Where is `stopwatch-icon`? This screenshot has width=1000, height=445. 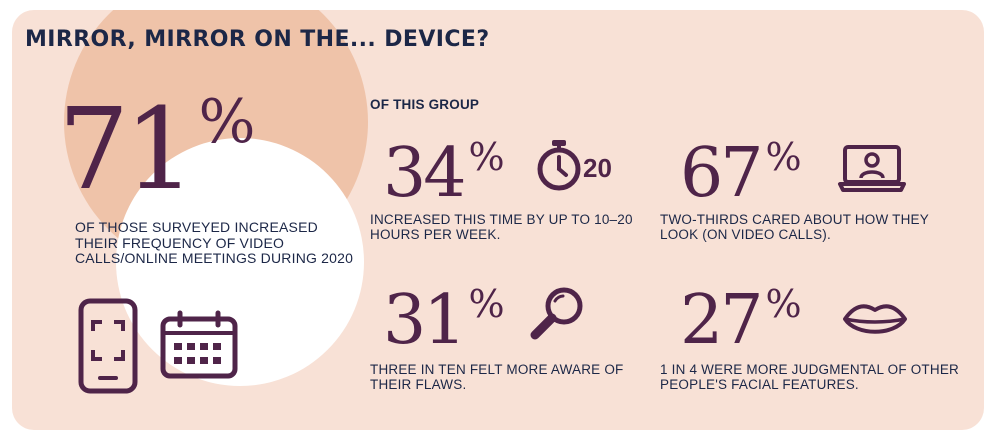 stopwatch-icon is located at coordinates (559, 165).